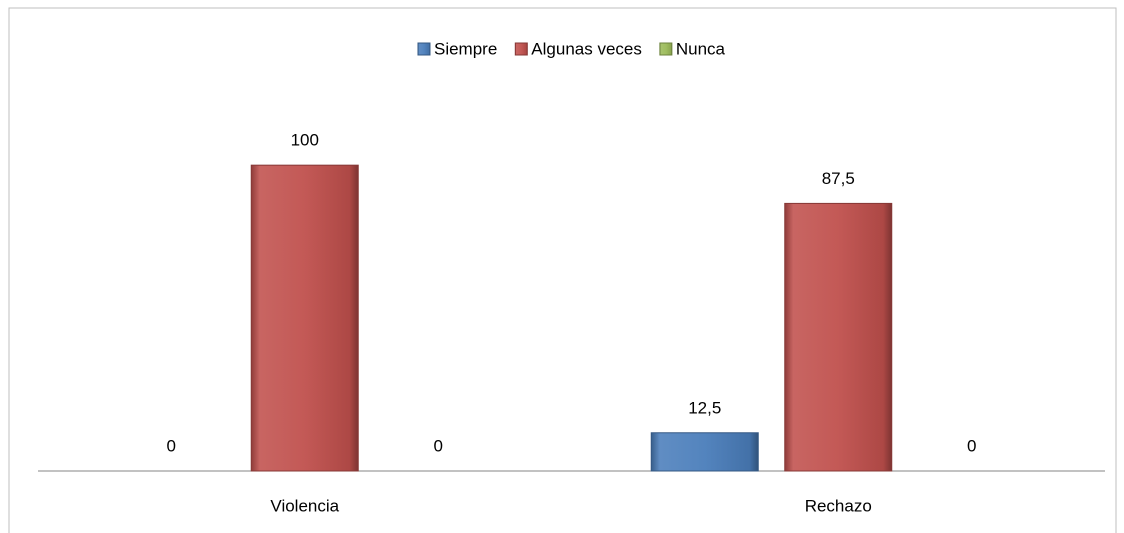 This screenshot has height=533, width=1124. Describe the element at coordinates (704, 407) in the screenshot. I see `value-label: 12,5` at that location.